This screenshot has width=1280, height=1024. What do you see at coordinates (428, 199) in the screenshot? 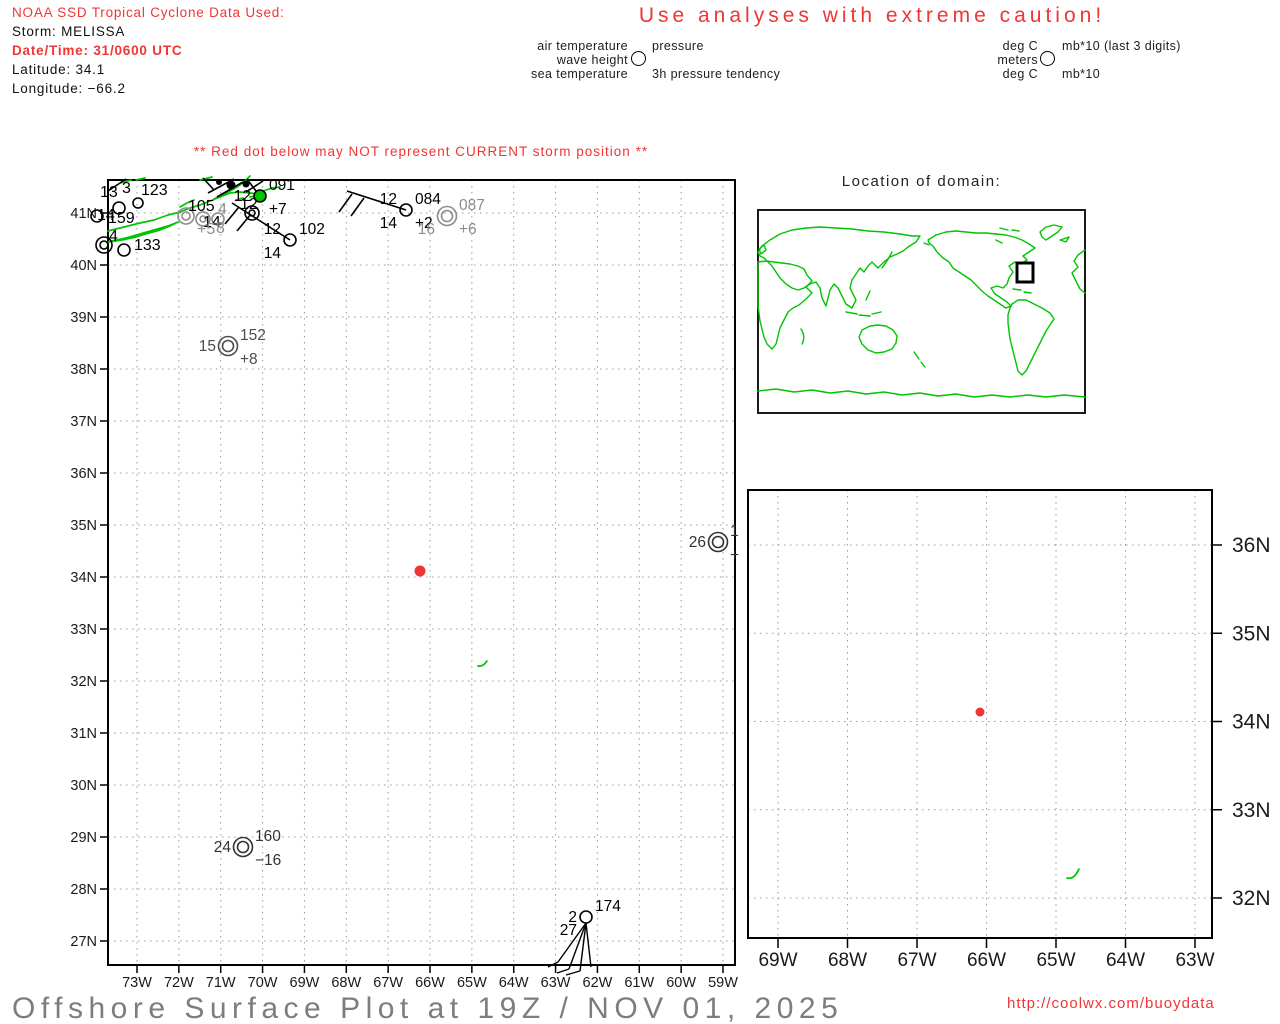
I see `station-value-tr: 084` at bounding box center [428, 199].